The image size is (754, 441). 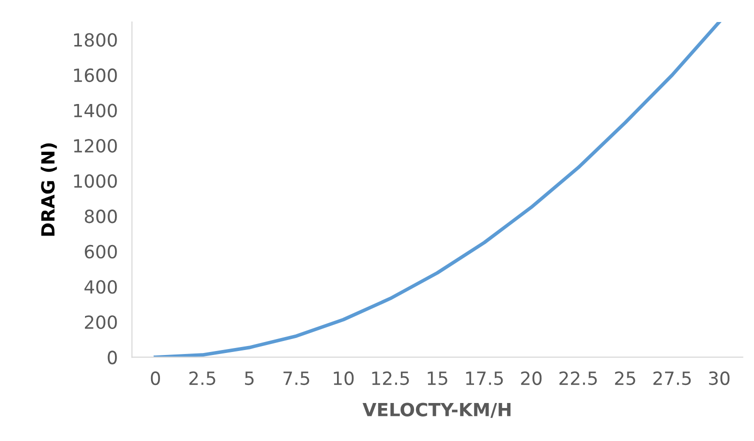 I want to click on y-tick-label: 1000, so click(x=95, y=181).